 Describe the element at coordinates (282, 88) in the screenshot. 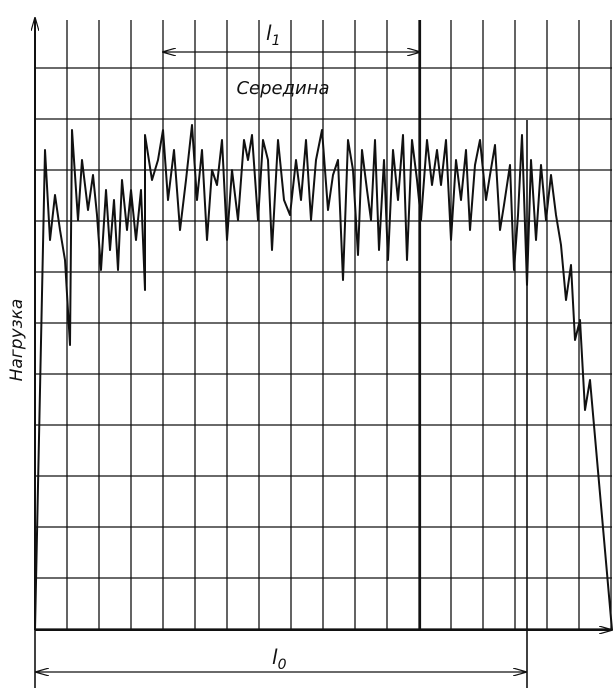

I see `middle-label: Середина` at that location.